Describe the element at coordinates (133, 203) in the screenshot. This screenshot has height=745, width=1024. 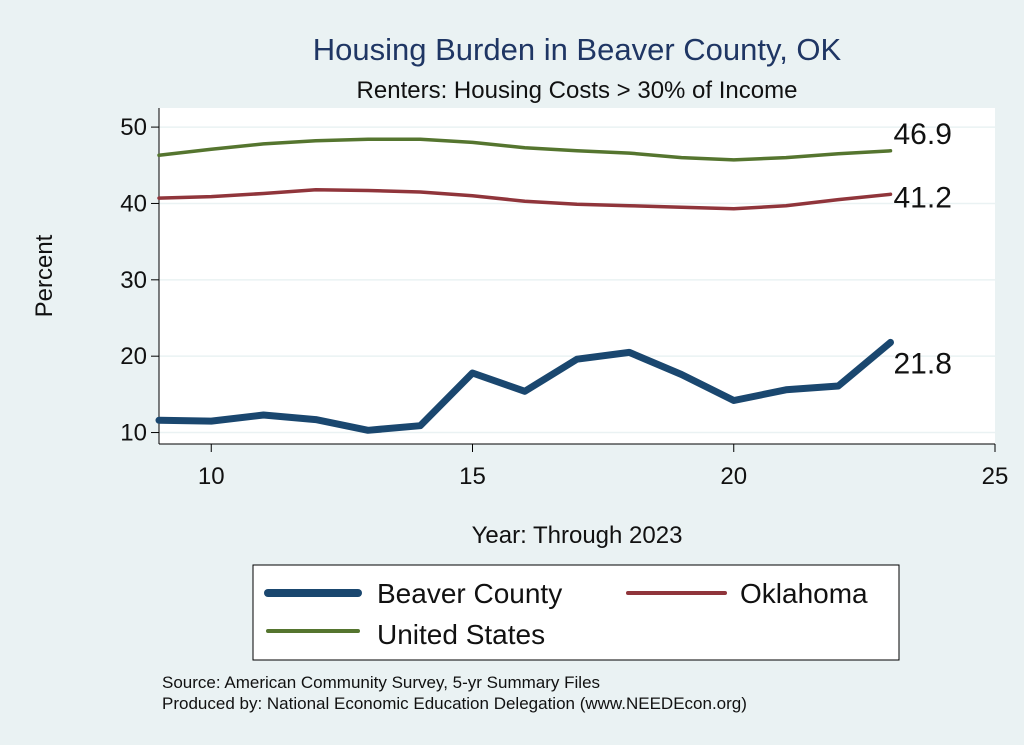
I see `y-tick-label-40: 40` at that location.